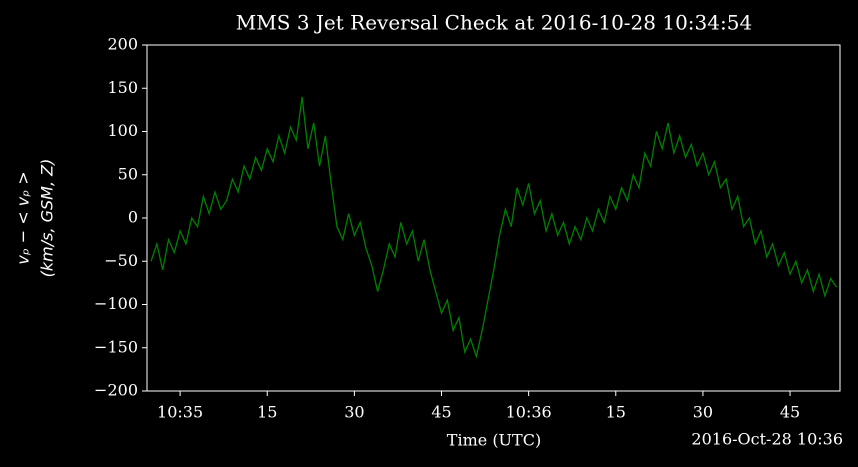  What do you see at coordinates (128, 173) in the screenshot?
I see `y-tick-label: 50` at bounding box center [128, 173].